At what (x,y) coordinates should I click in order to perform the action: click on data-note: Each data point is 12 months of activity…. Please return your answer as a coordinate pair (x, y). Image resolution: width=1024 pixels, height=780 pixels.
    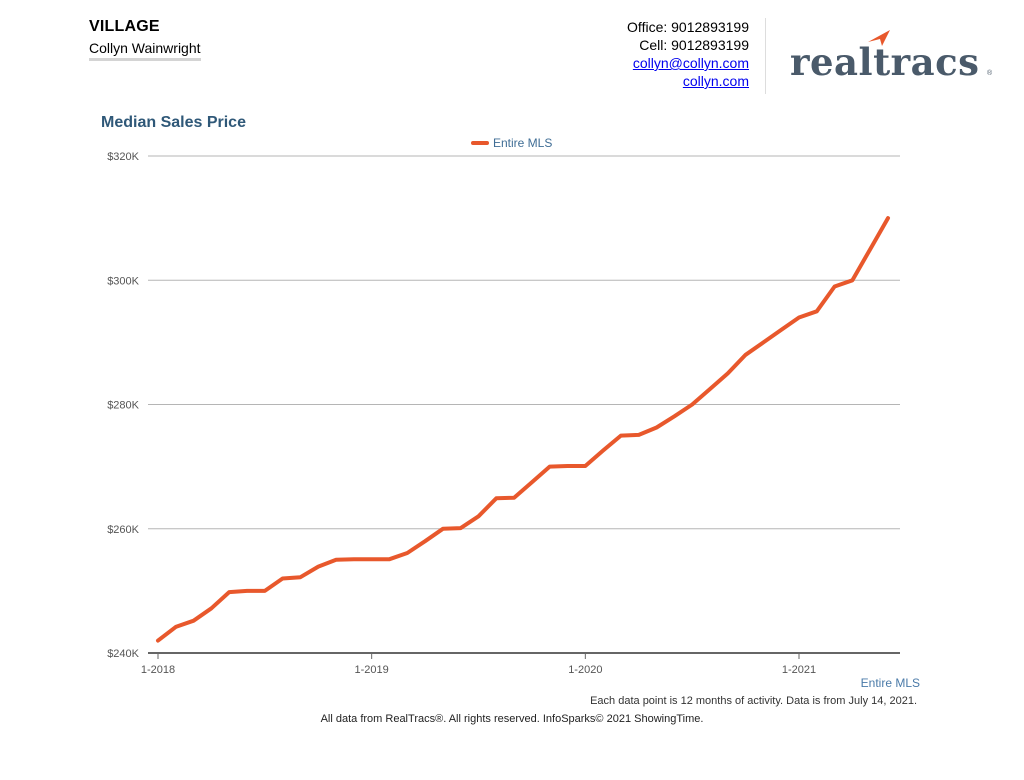
    Looking at the image, I should click on (753, 701).